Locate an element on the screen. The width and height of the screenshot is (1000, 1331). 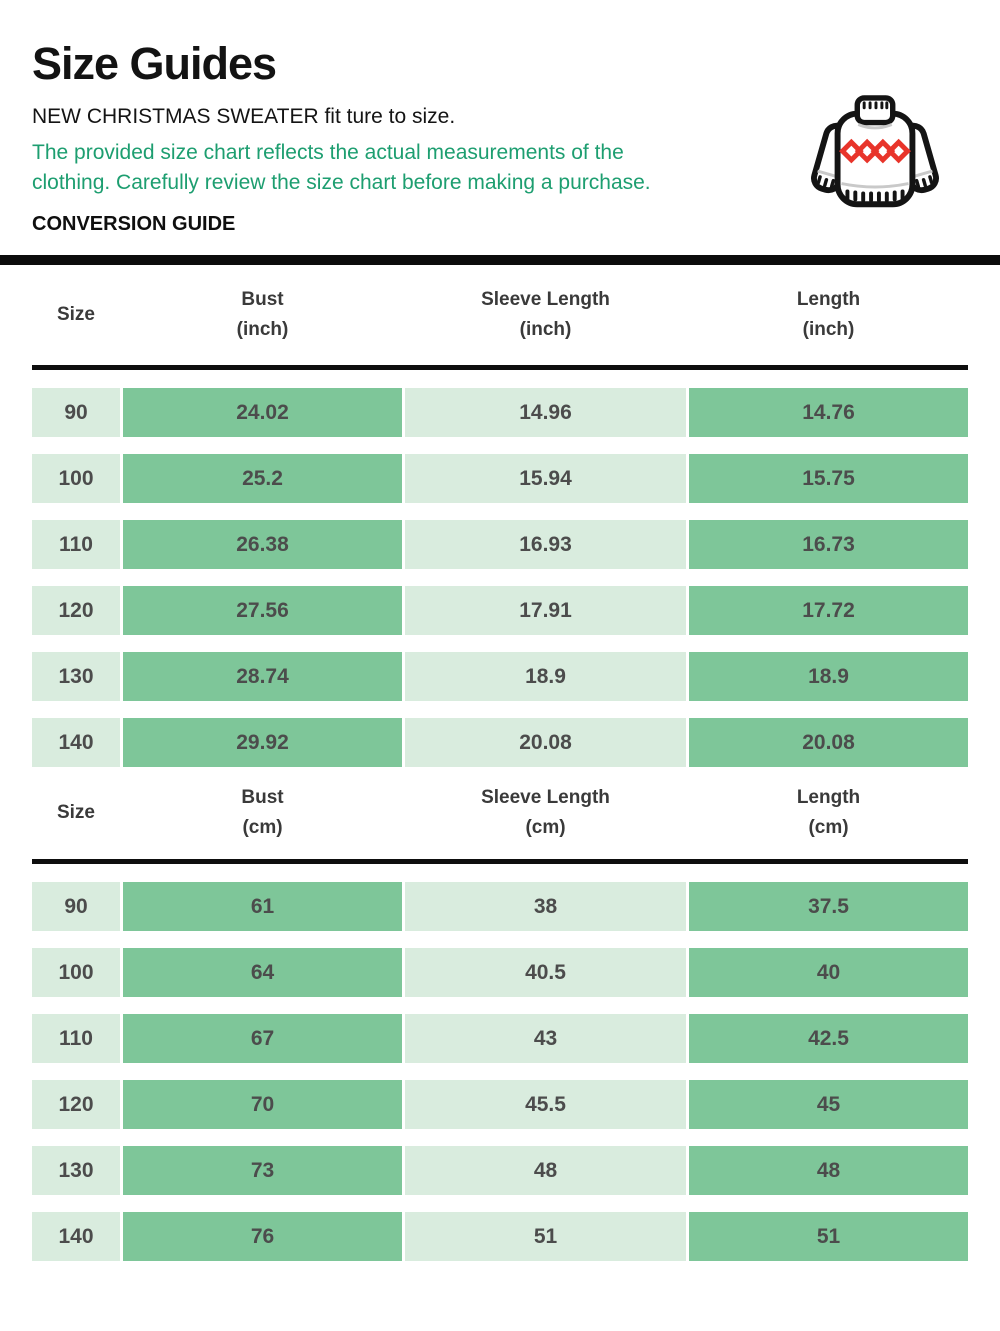
length-cell: 20.08 is located at coordinates (828, 743).